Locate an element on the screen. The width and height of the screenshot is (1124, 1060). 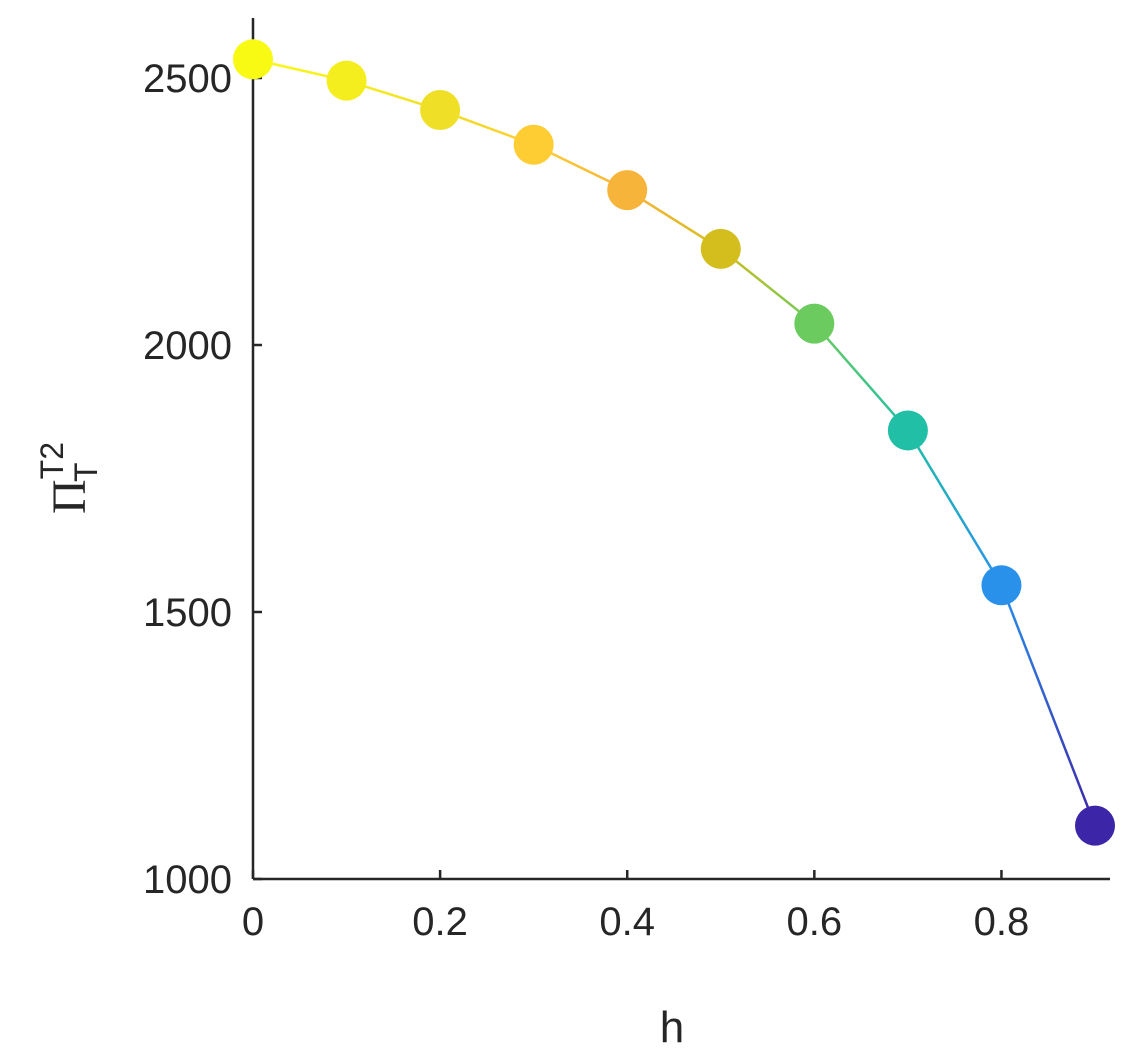
x-tick-label: 0.6 is located at coordinates (815, 922).